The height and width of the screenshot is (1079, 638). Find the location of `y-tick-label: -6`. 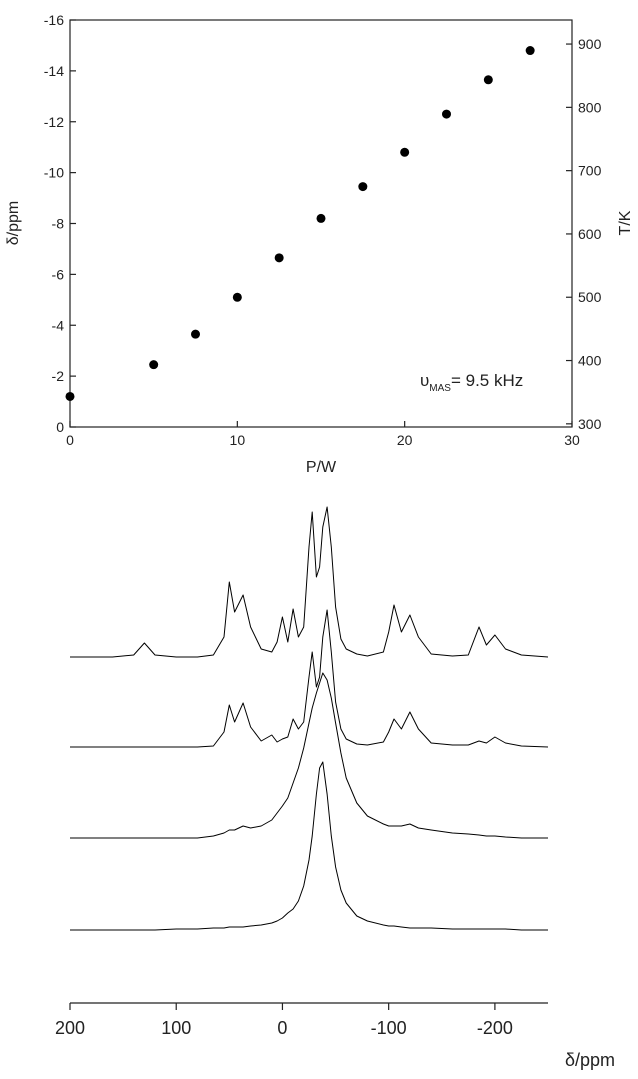

y-tick-label: -6 is located at coordinates (58, 274).